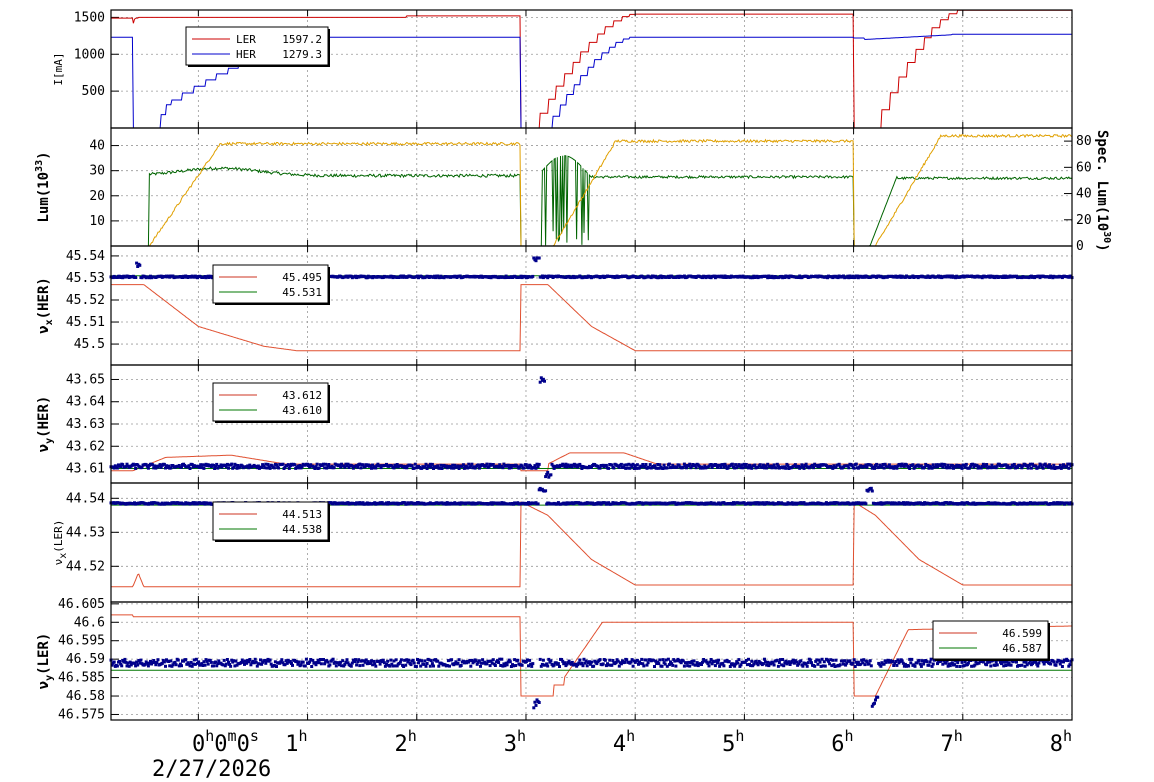 Image resolution: width=1154 pixels, height=782 pixels. Describe the element at coordinates (271, 521) in the screenshot. I see `legend: 44.513 44.538` at that location.